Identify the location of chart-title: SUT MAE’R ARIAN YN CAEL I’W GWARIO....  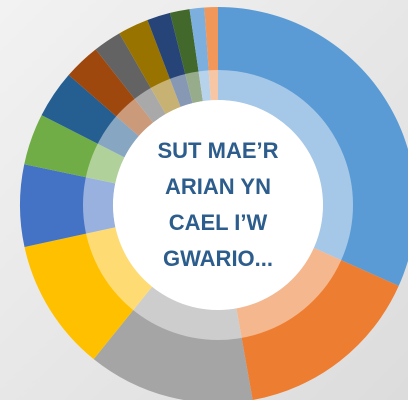
(218, 204).